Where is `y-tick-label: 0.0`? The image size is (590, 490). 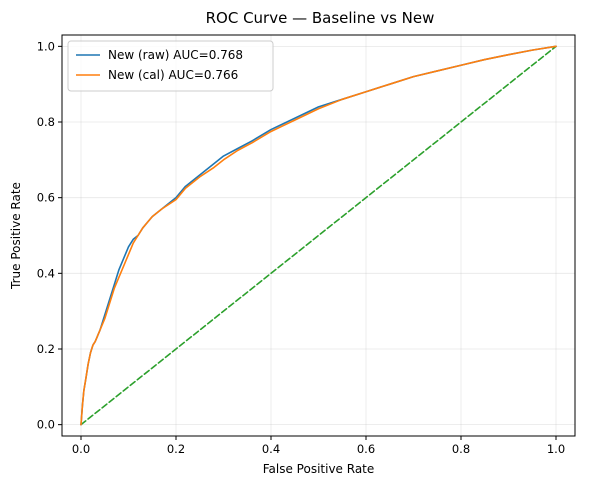
y-tick-label: 0.0 is located at coordinates (46, 425).